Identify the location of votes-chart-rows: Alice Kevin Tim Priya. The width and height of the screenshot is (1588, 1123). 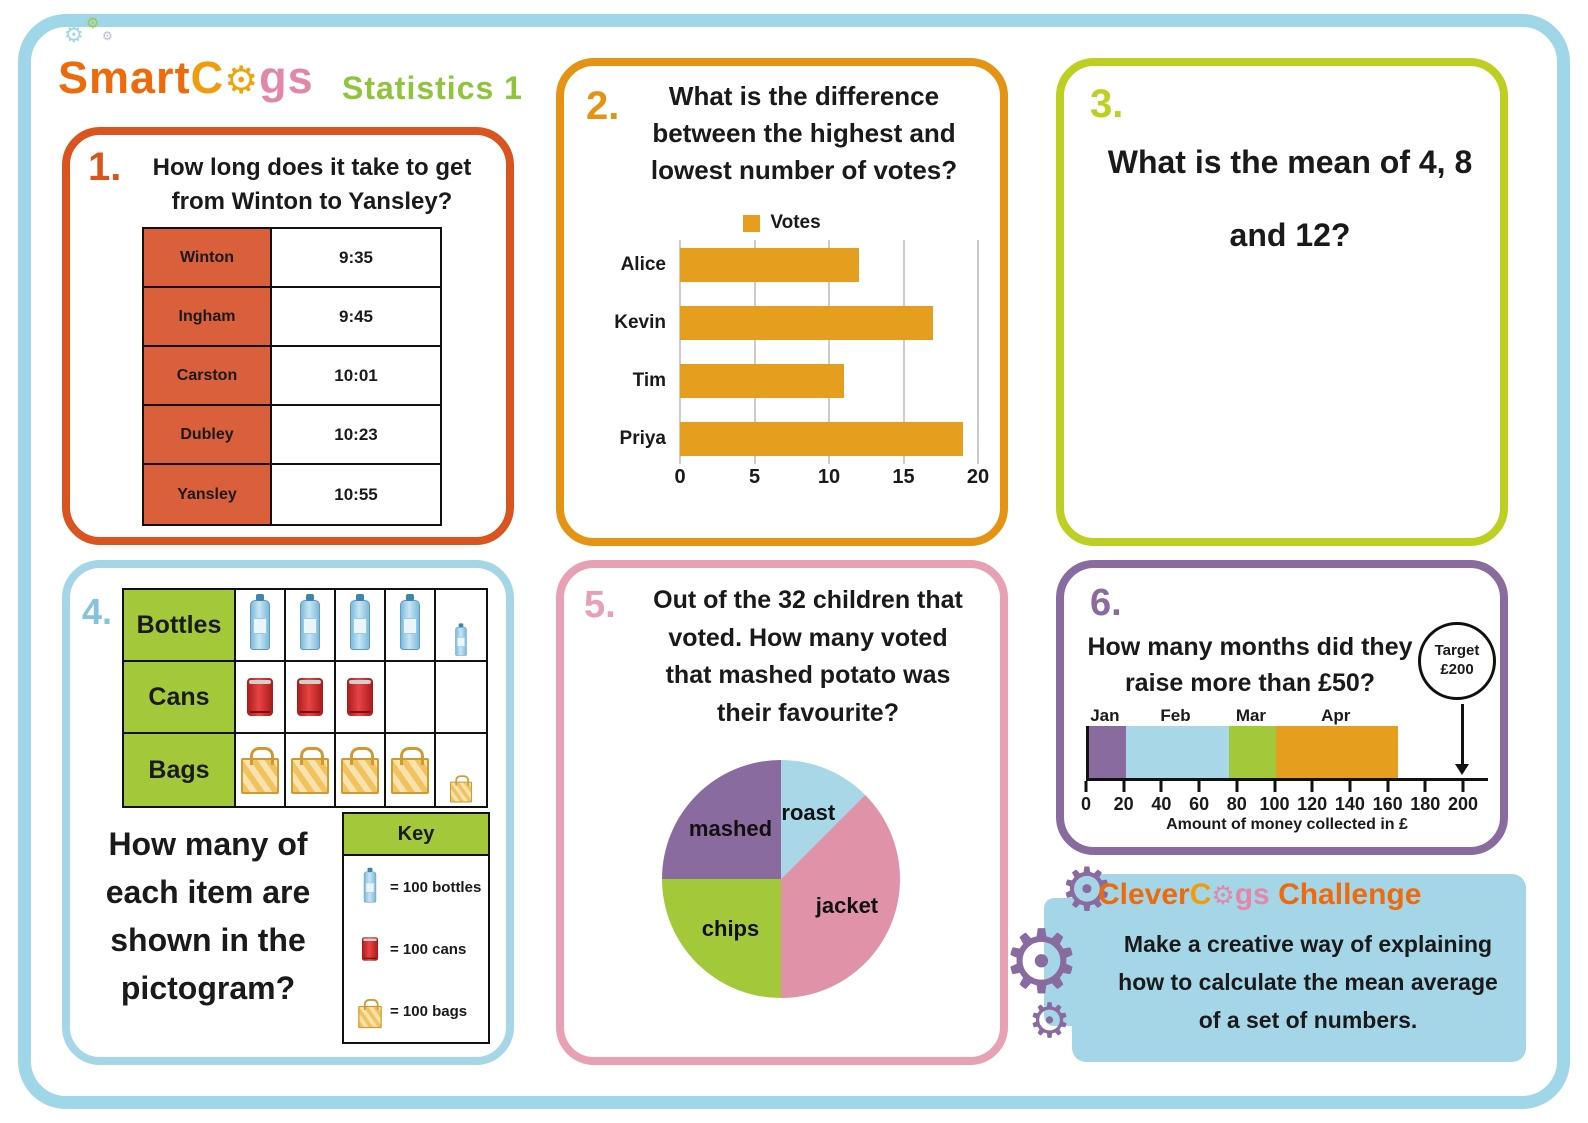
(782, 352).